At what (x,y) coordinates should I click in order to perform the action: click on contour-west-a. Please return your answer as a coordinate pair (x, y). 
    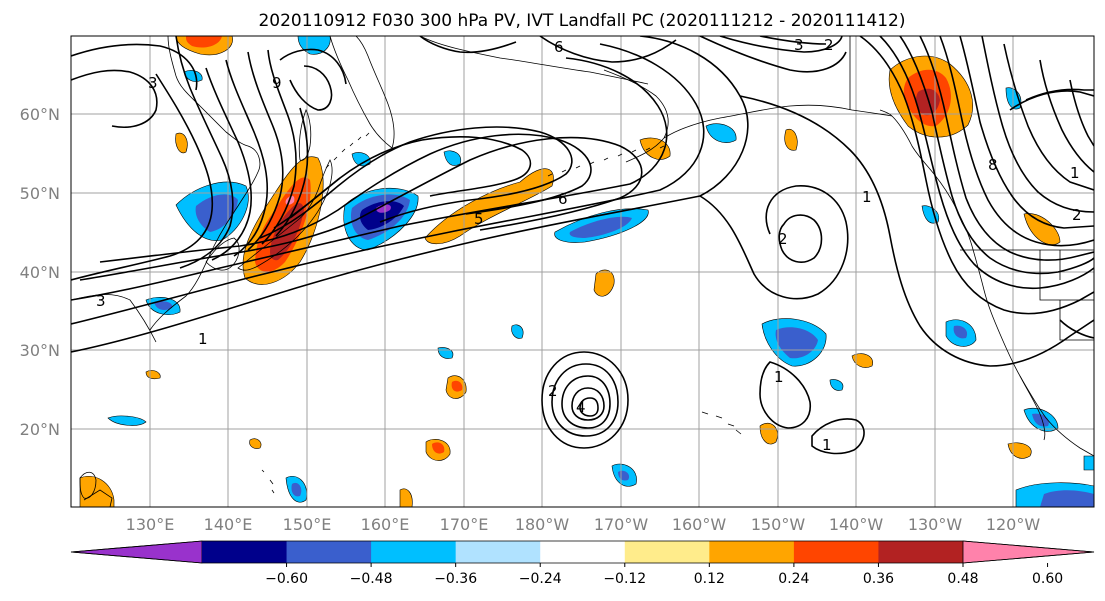
    Looking at the image, I should click on (142, 177).